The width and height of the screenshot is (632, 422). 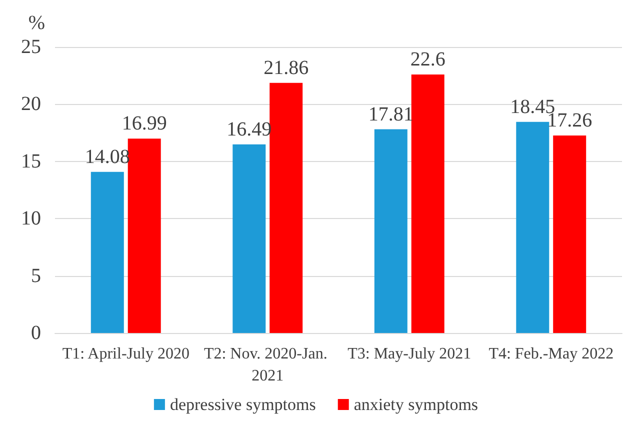 I want to click on y-tick-label: 20, so click(x=31, y=104).